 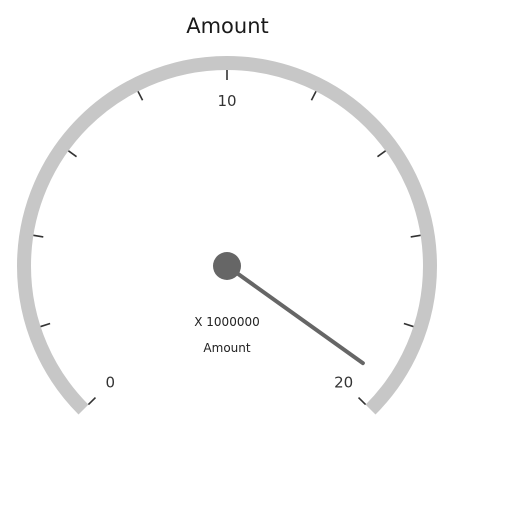 I want to click on gauge-title: Amount, so click(x=227, y=26).